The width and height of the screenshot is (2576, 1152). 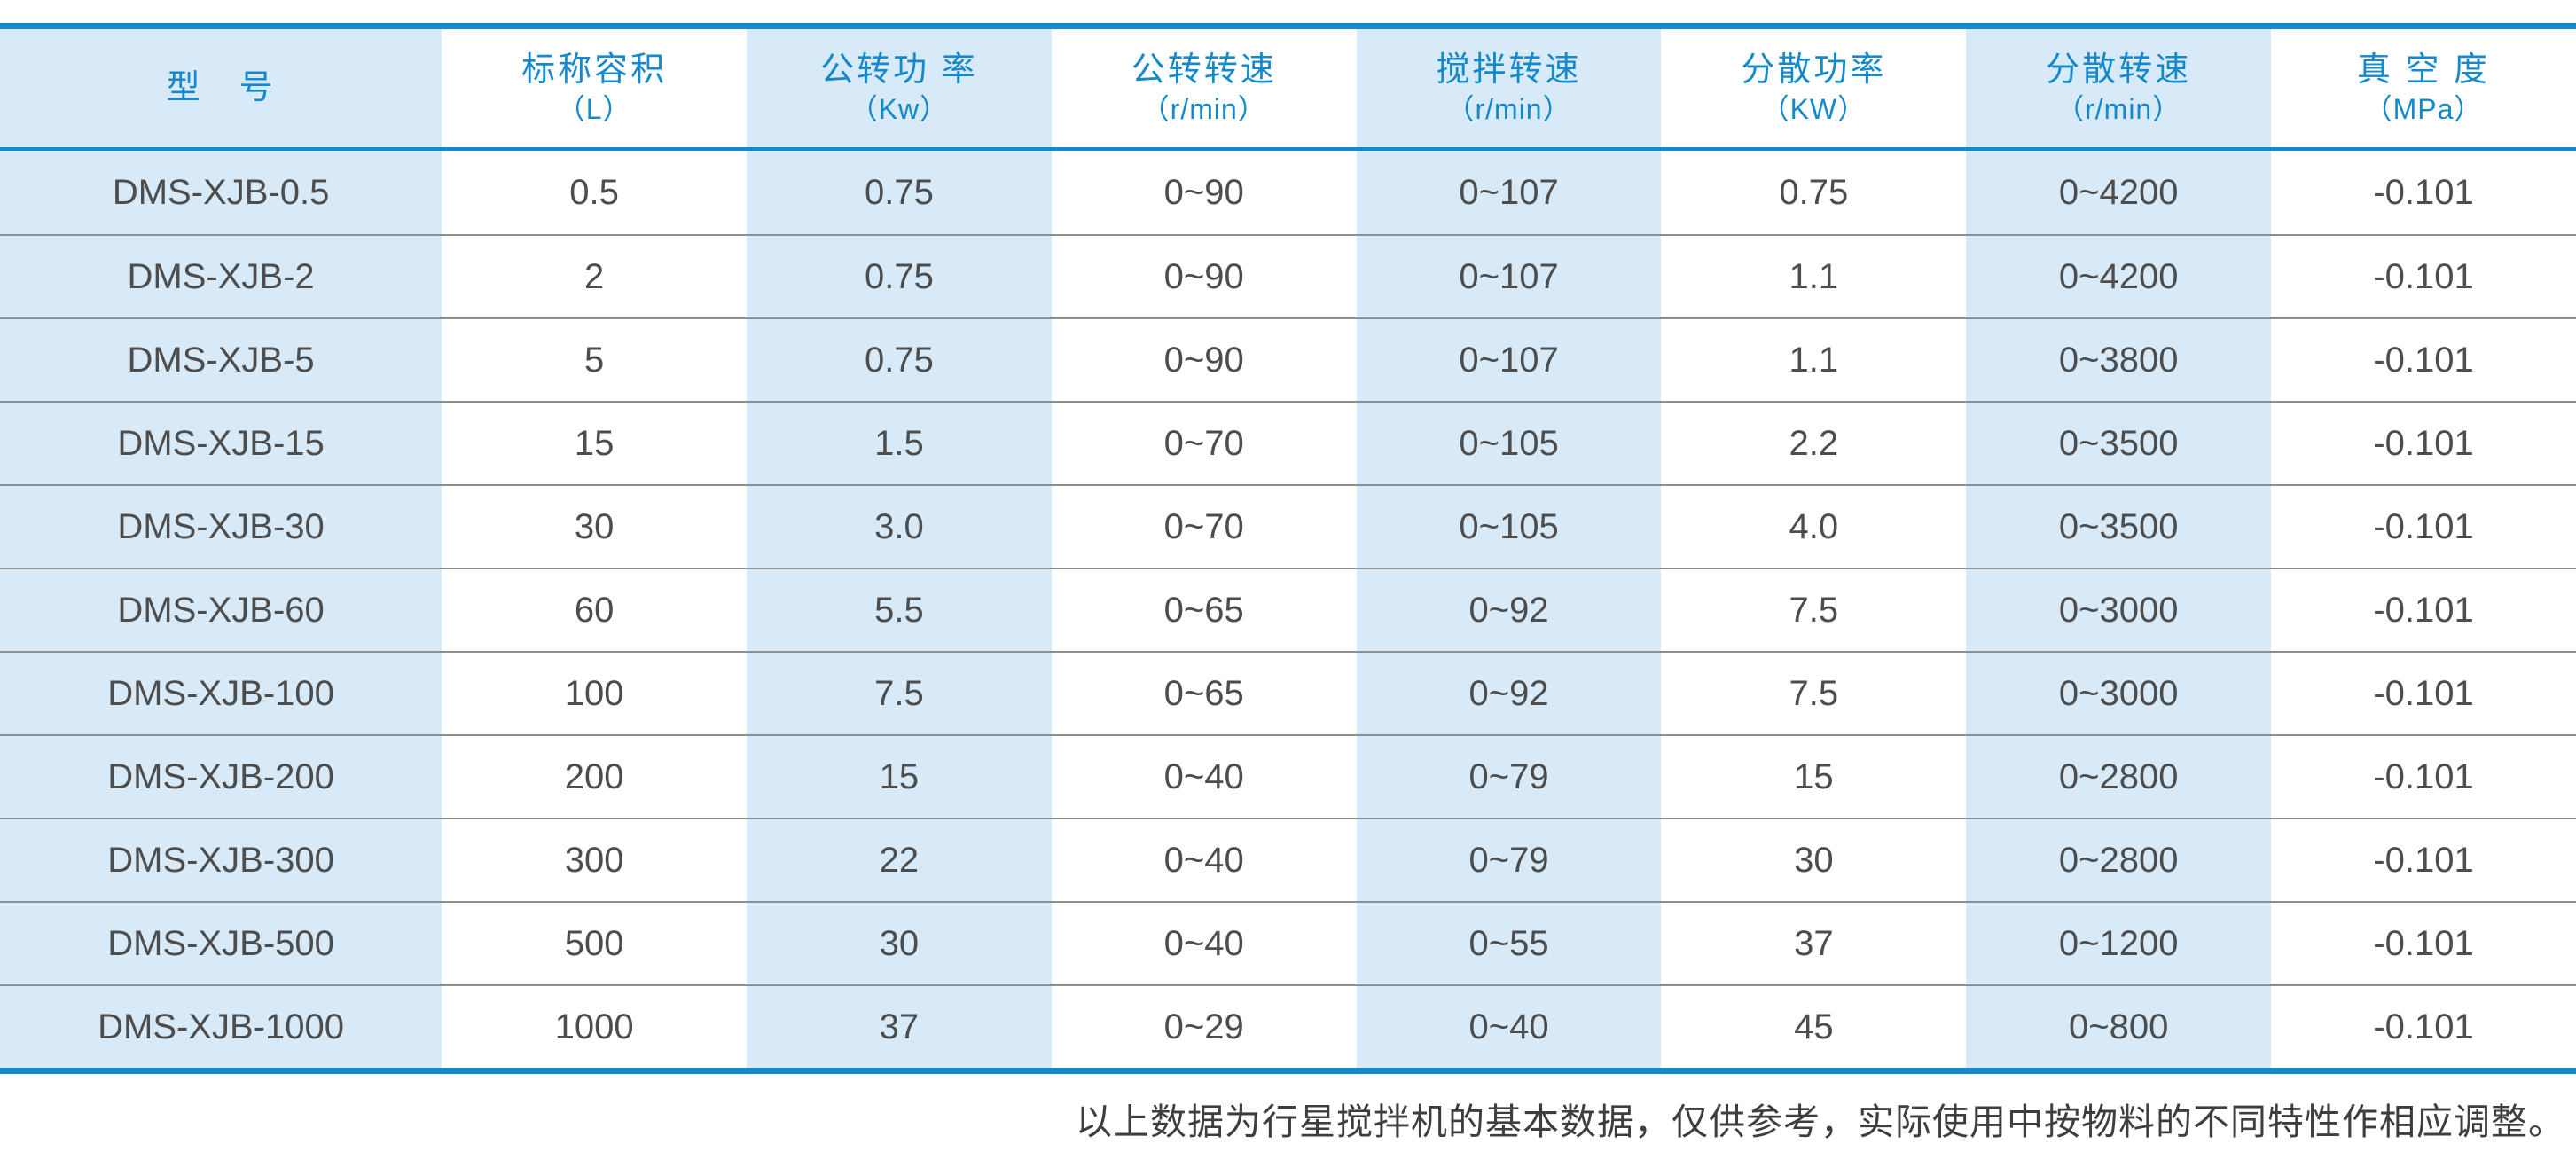 I want to click on column-header: 分散功率 （KW）, so click(x=1813, y=88).